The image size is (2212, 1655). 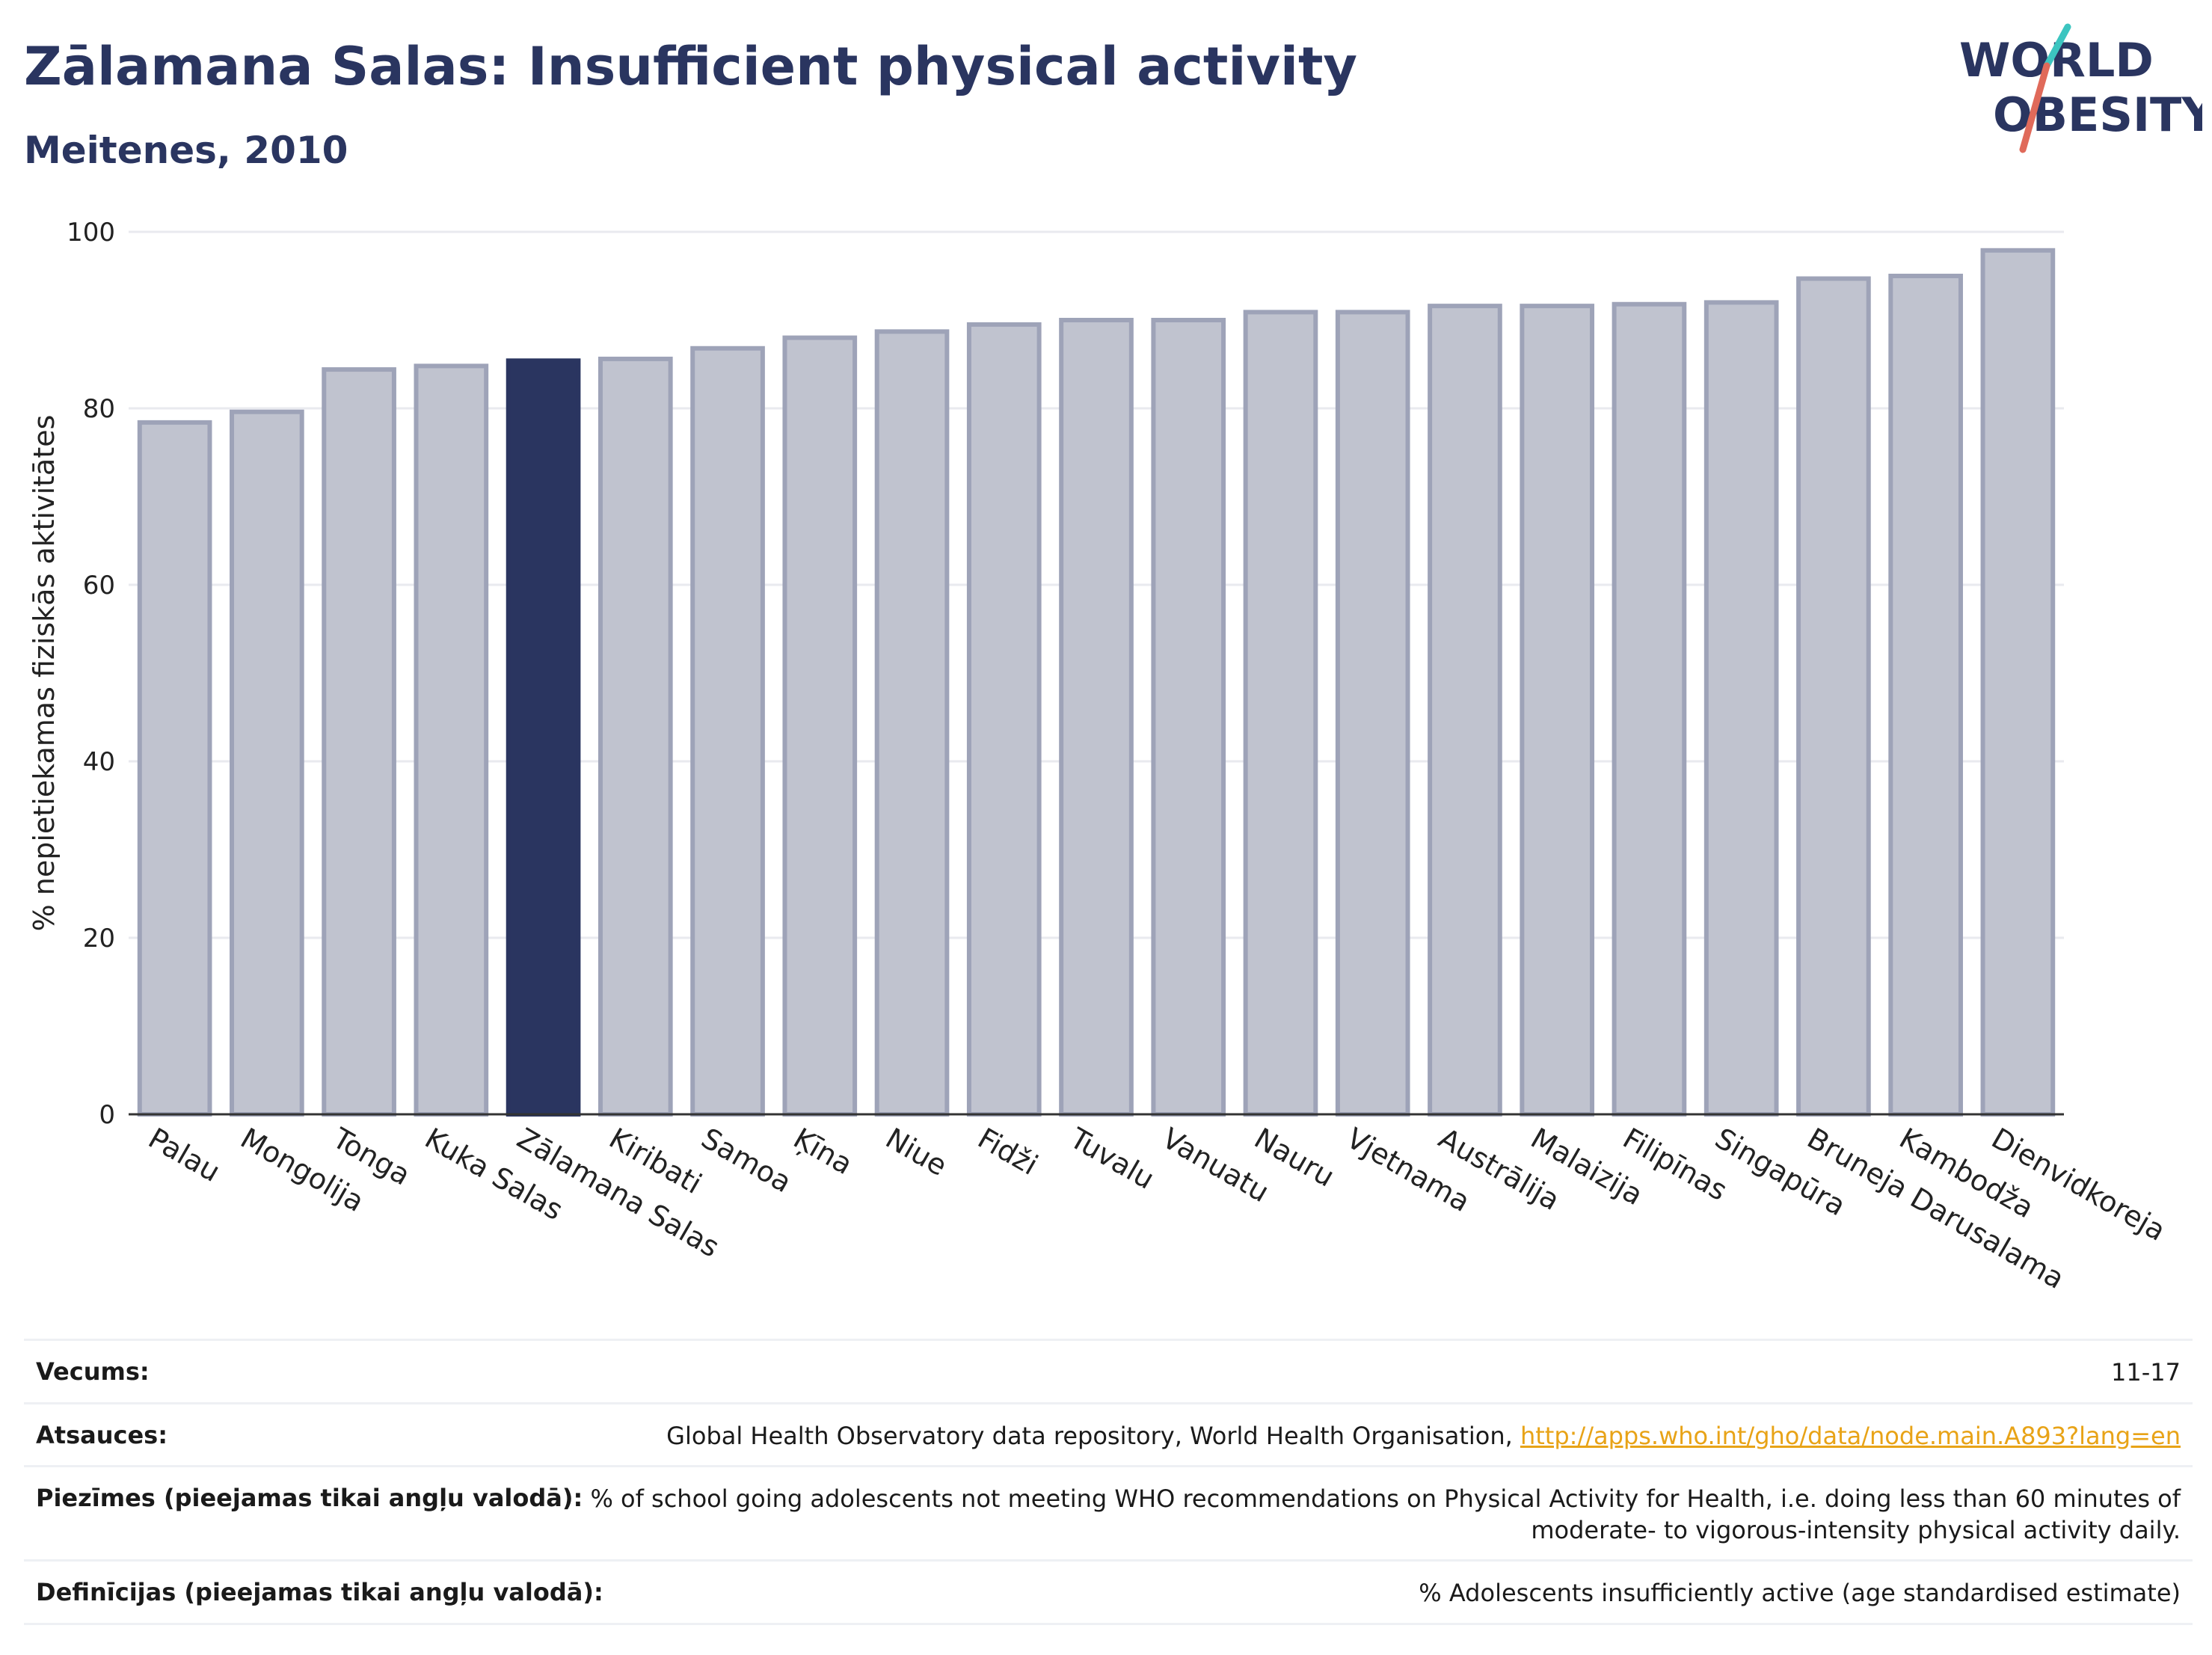 What do you see at coordinates (2146, 1372) in the screenshot?
I see `footer-value: 11-17` at bounding box center [2146, 1372].